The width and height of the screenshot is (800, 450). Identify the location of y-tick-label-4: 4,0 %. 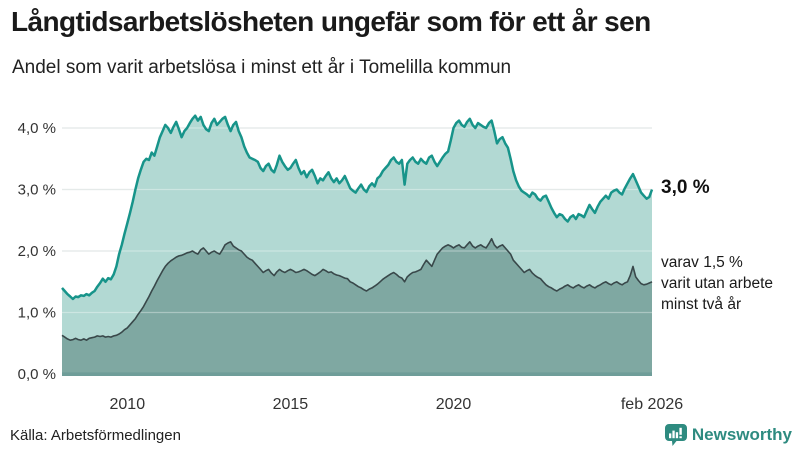
(37, 128).